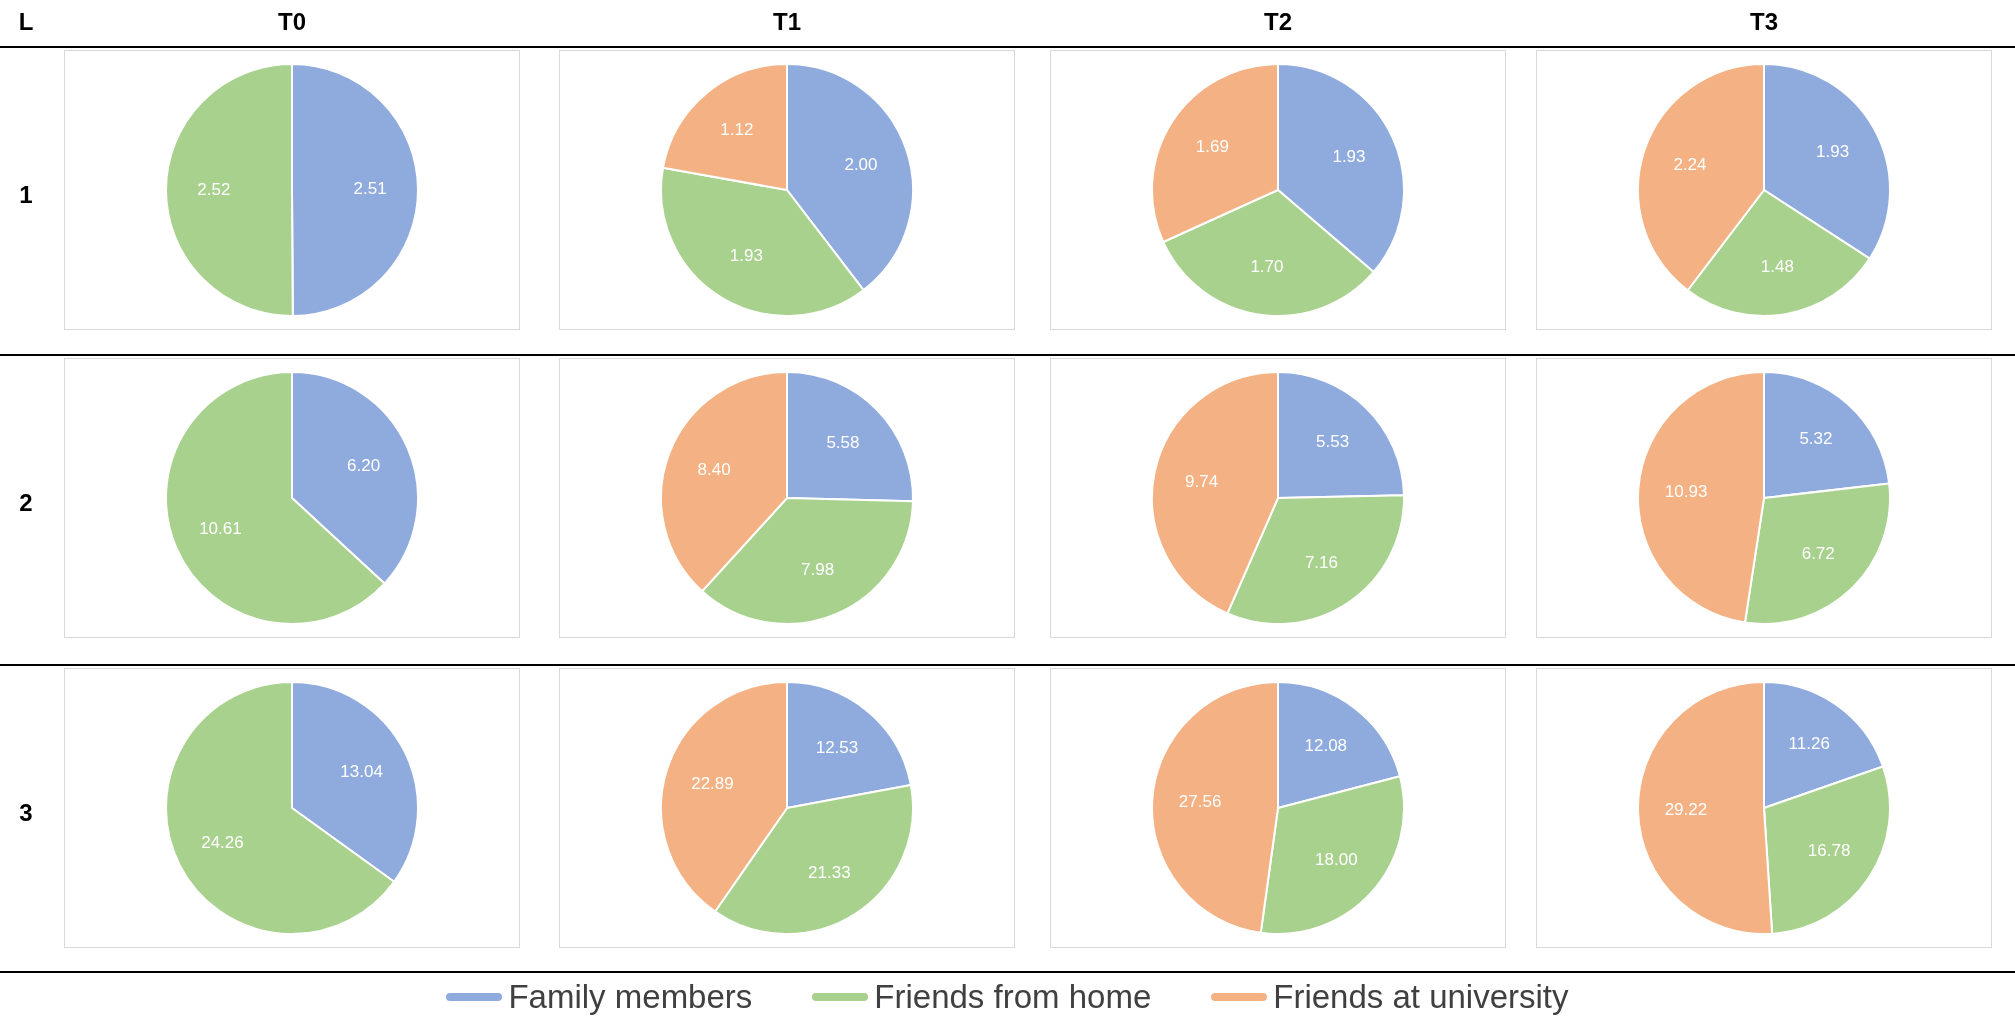 This screenshot has height=1021, width=2015. I want to click on data-label: 5.58, so click(843, 443).